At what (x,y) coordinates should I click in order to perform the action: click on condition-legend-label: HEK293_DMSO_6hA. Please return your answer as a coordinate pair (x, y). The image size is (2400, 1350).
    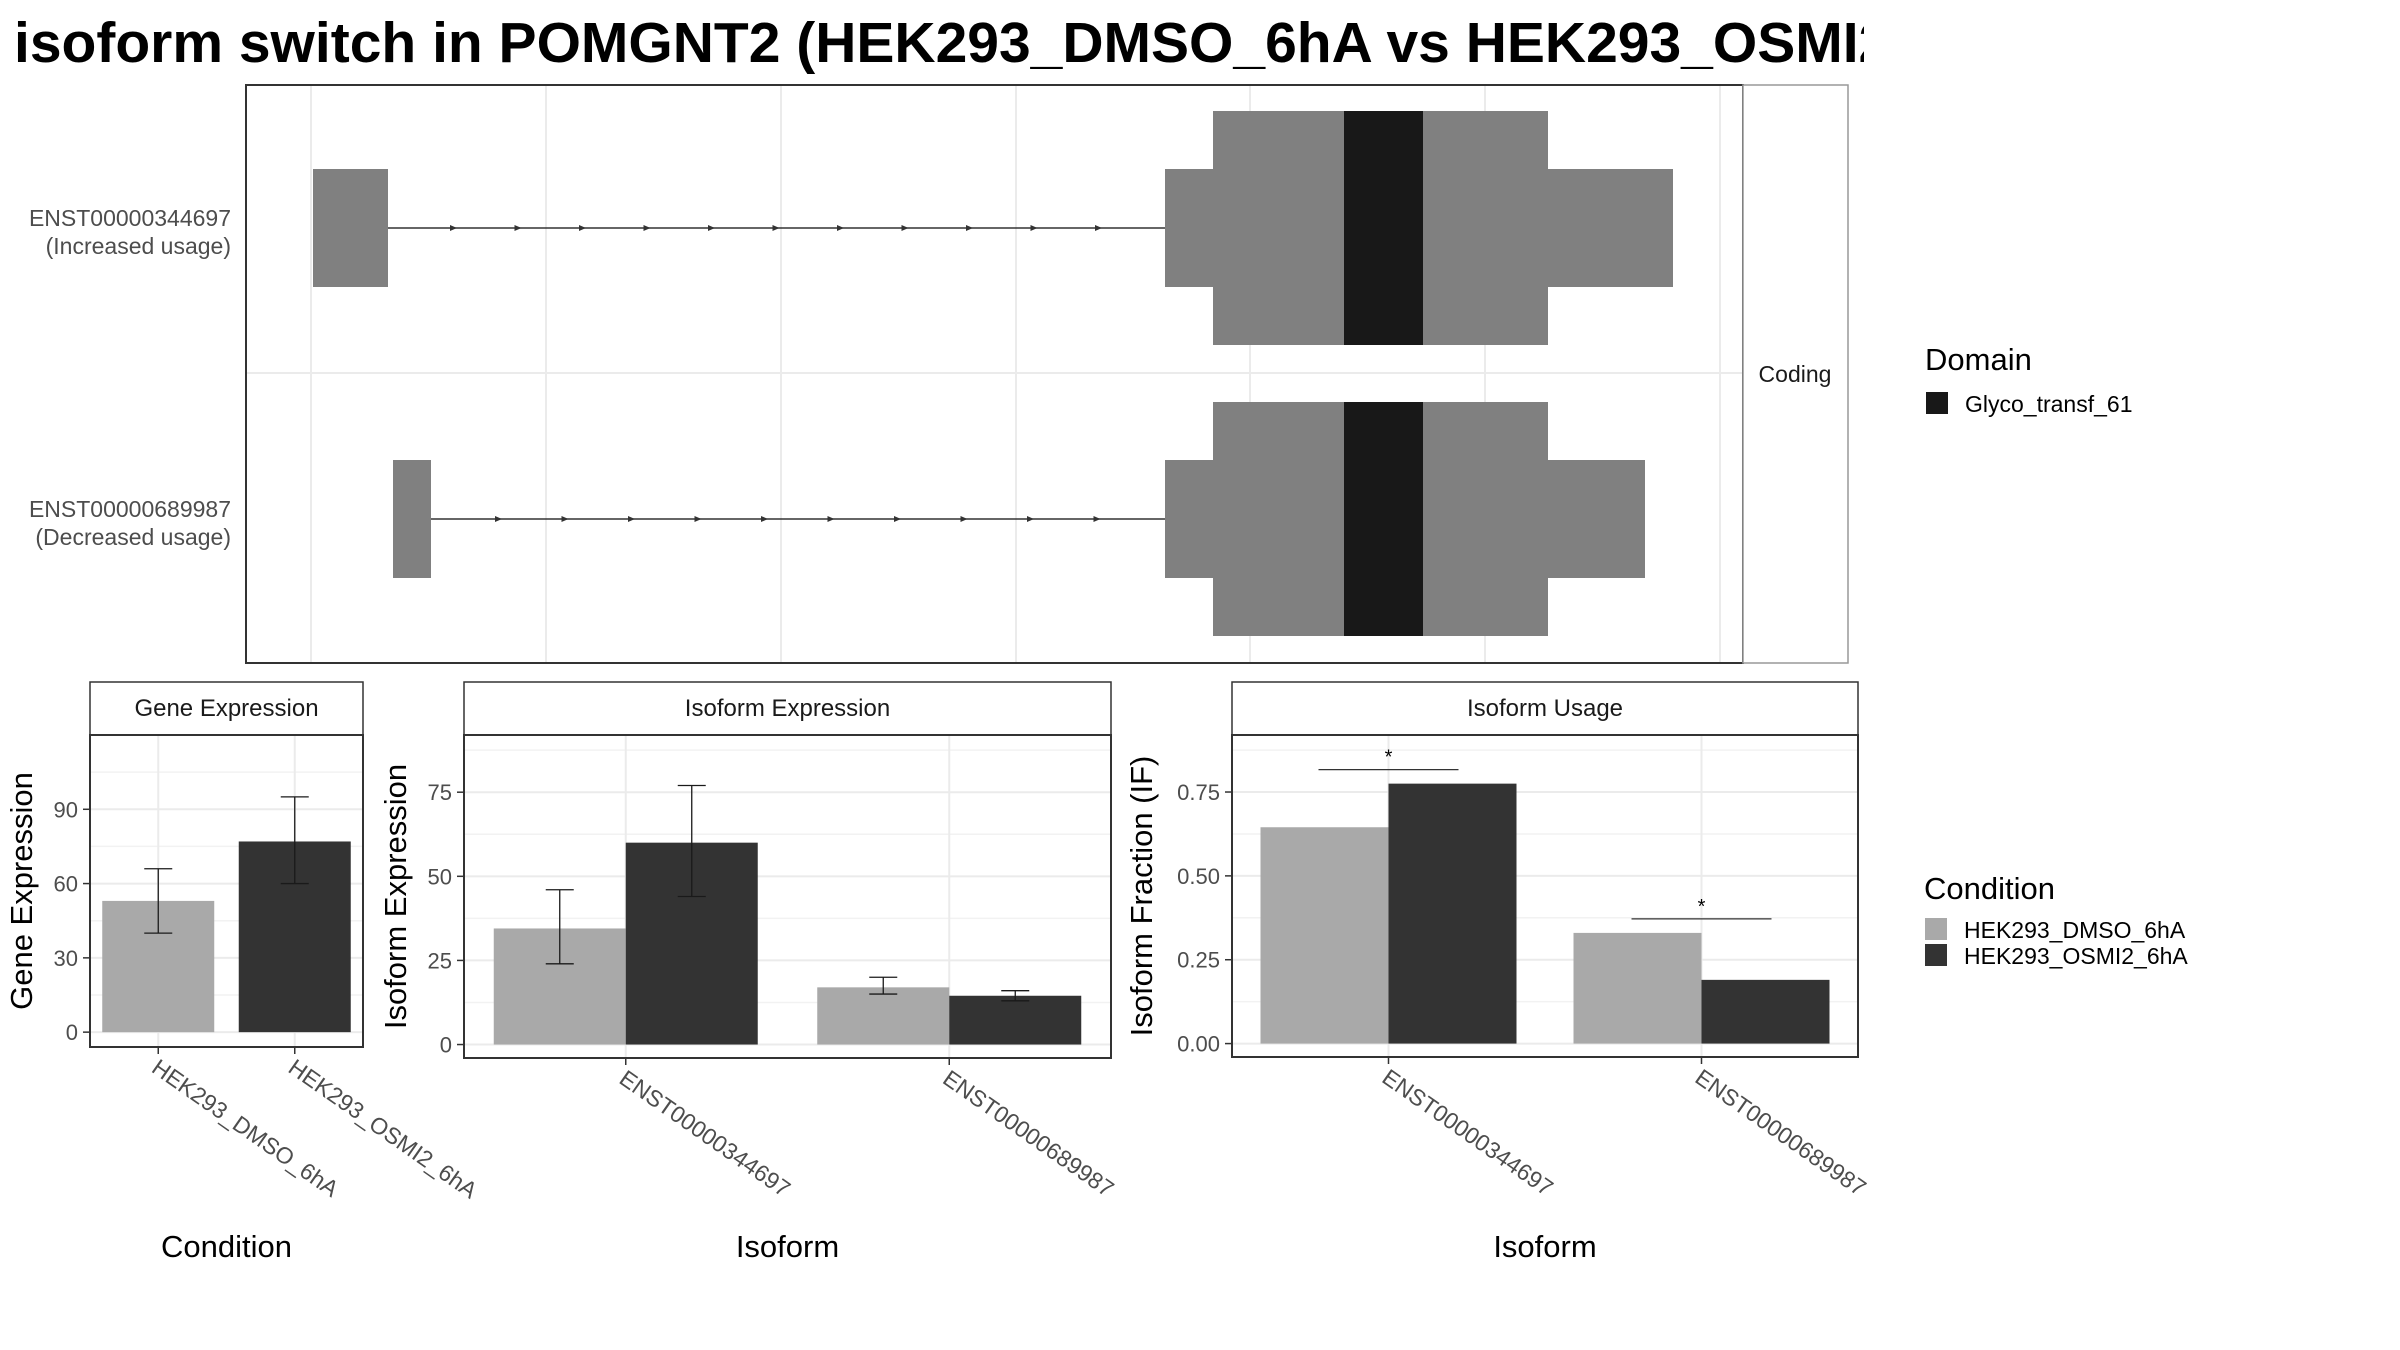
    Looking at the image, I should click on (2075, 930).